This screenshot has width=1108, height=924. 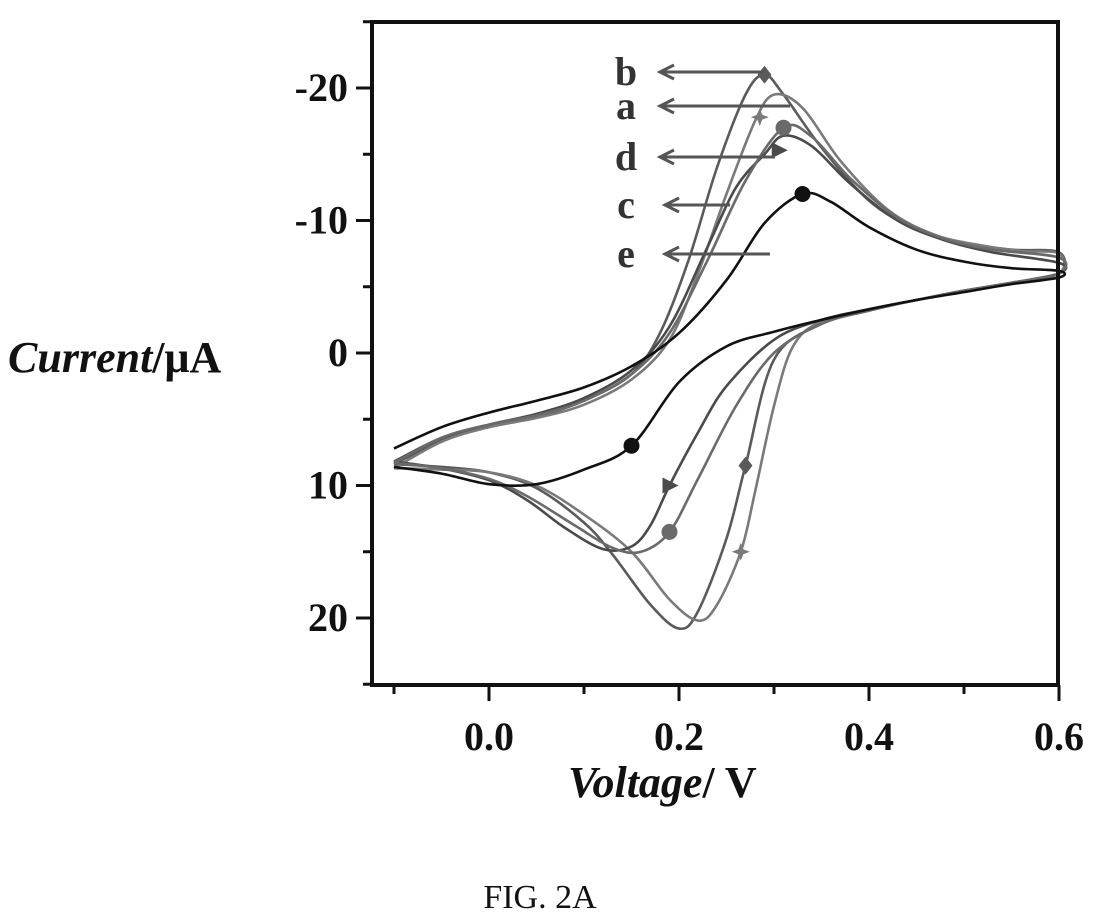 What do you see at coordinates (670, 254) in the screenshot?
I see `curve-label-arrowhead-e` at bounding box center [670, 254].